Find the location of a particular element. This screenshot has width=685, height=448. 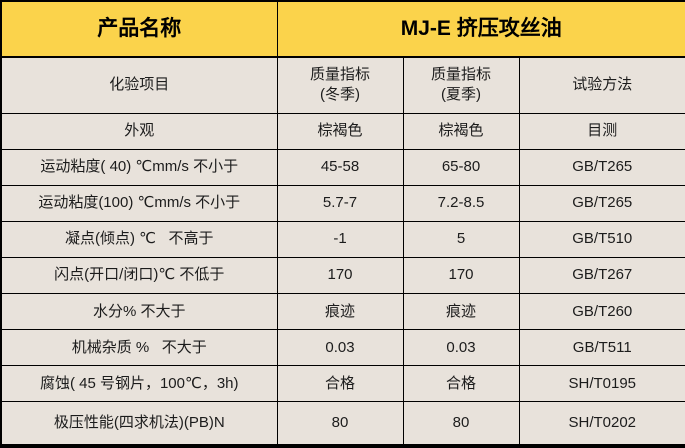

winter-cell: 棕褐色 is located at coordinates (340, 131).